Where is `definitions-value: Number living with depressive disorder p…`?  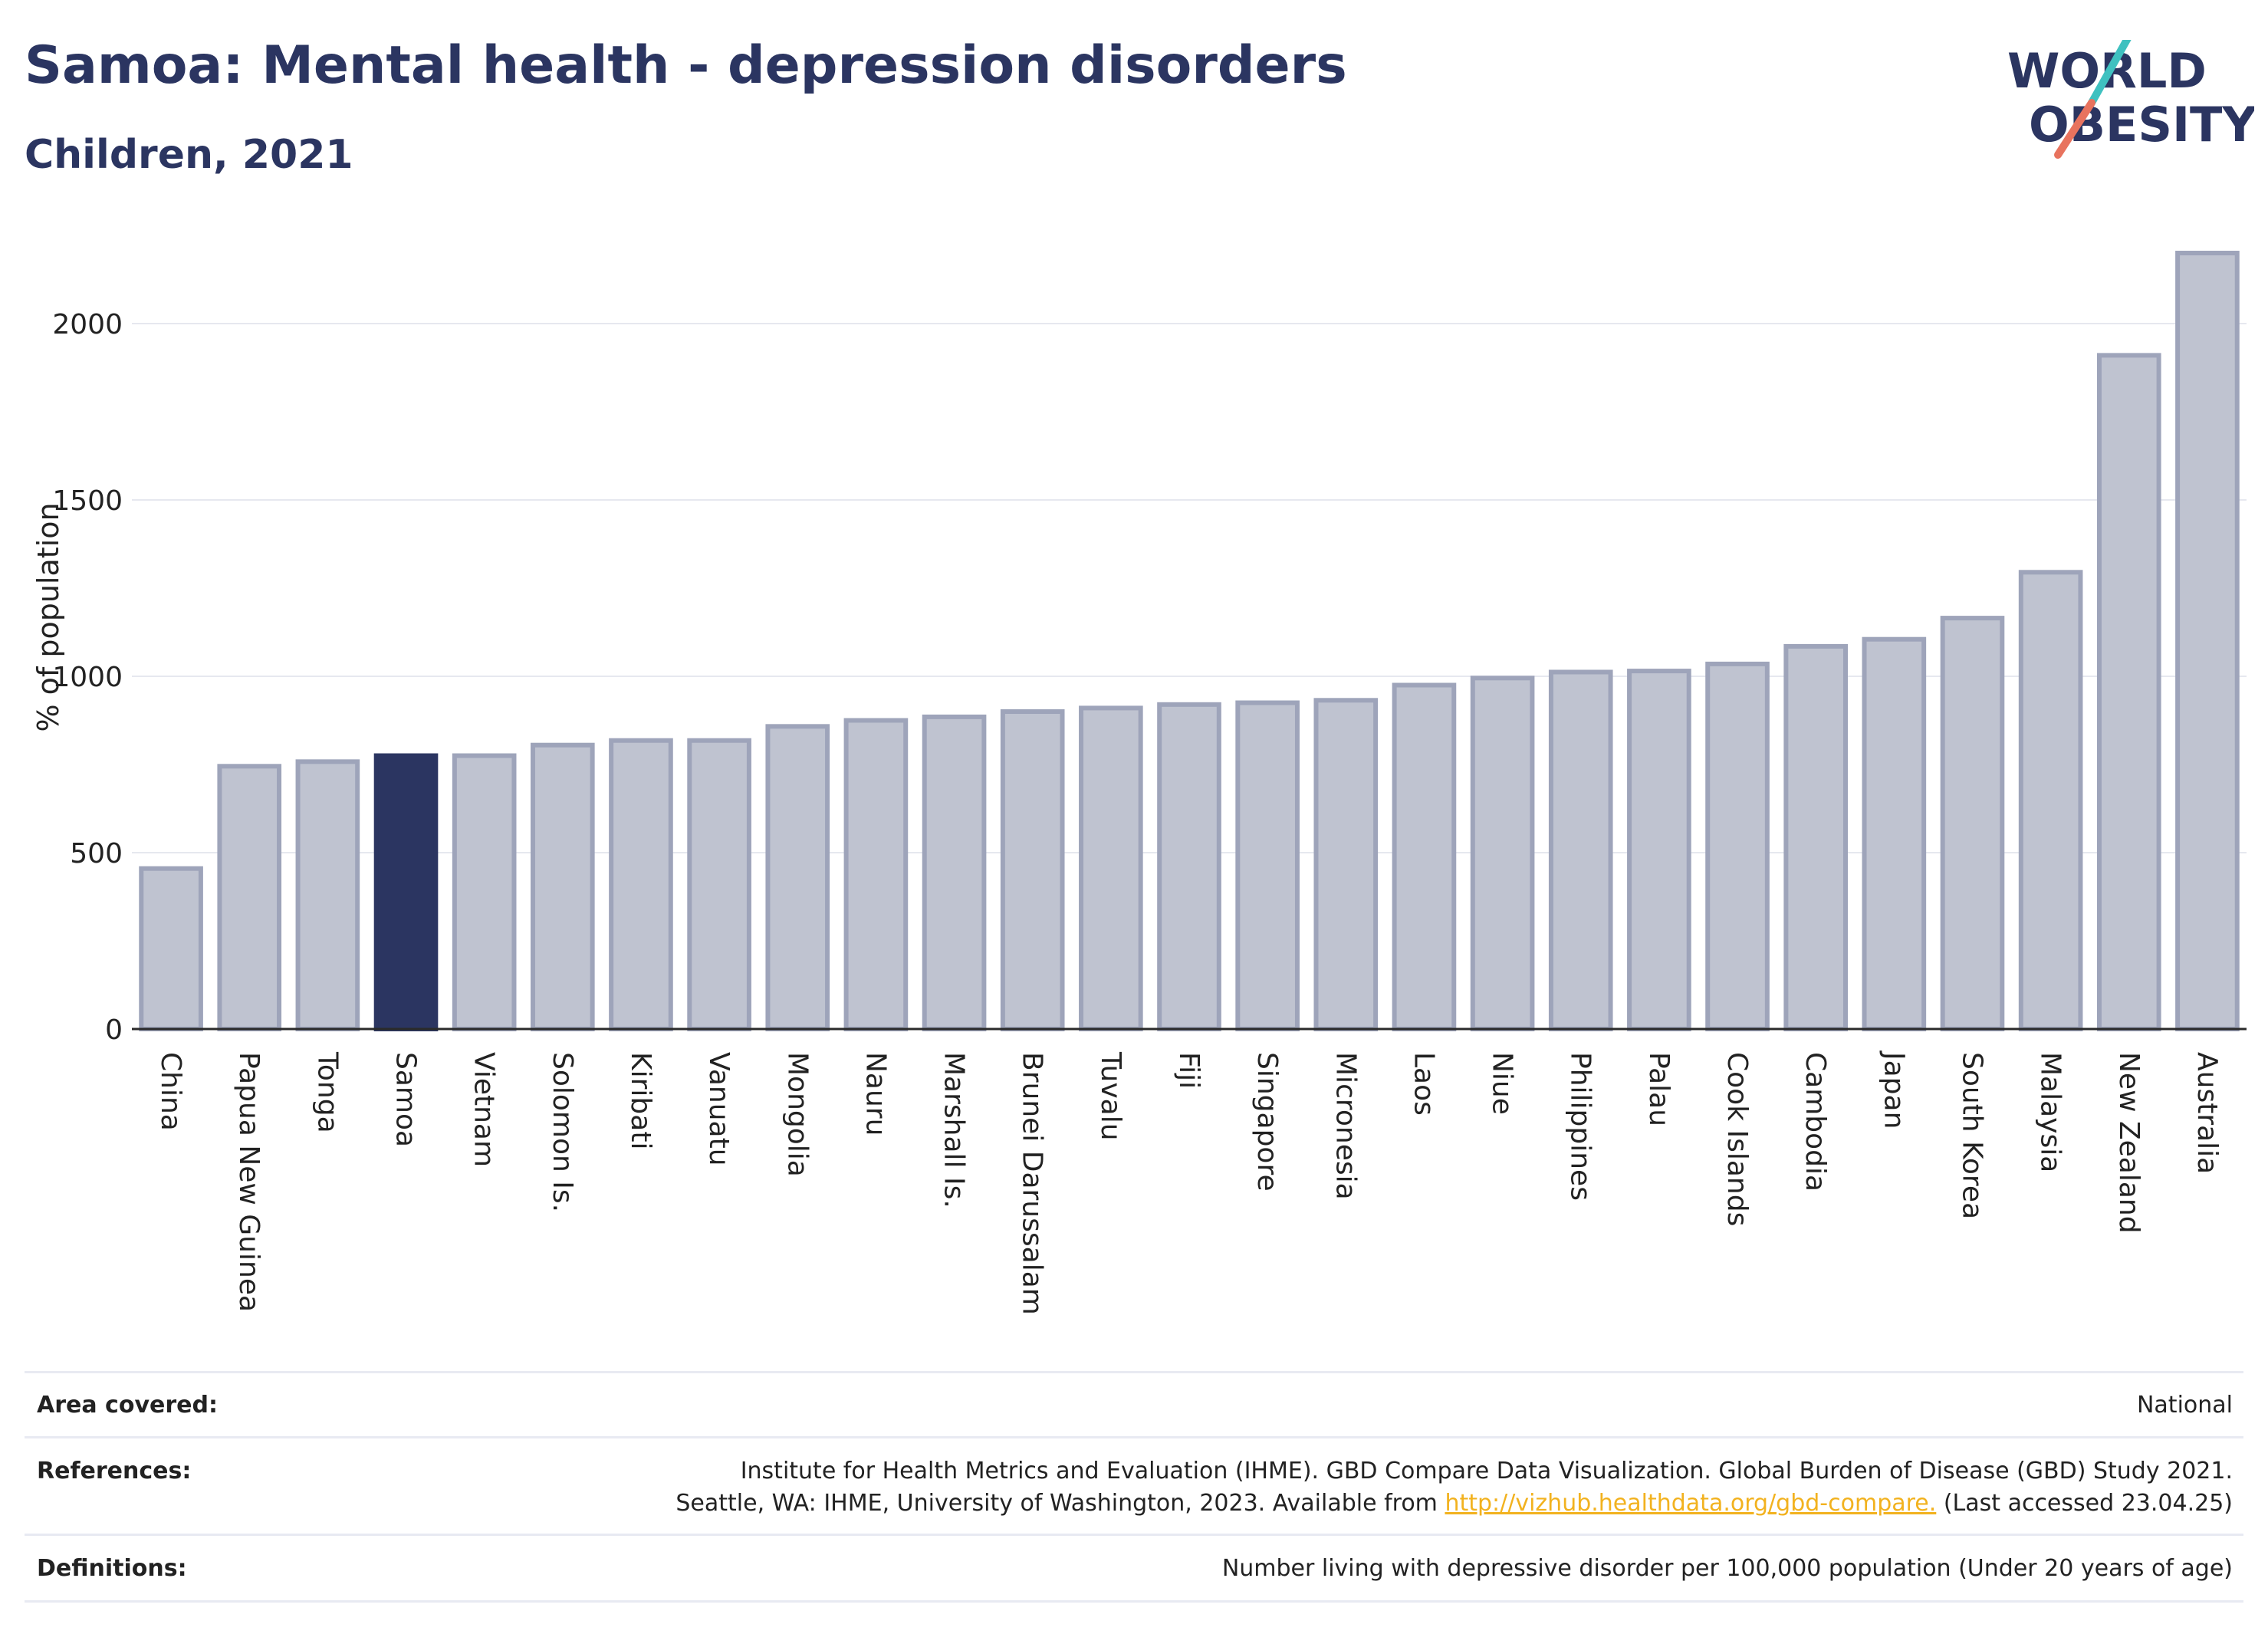
definitions-value: Number living with depressive disorder p… is located at coordinates (1727, 1568).